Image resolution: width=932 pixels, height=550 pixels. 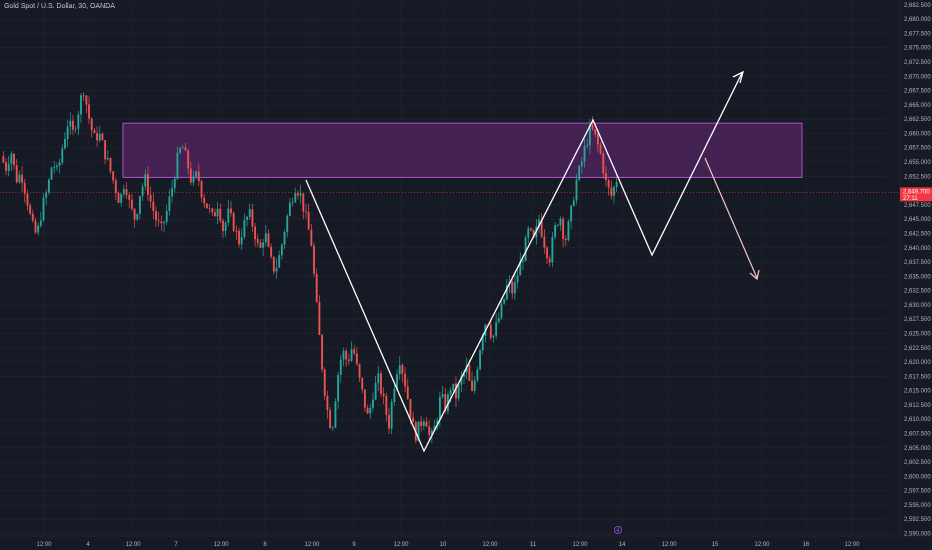 I want to click on y-tick-label: 2,670.000, so click(x=917, y=77).